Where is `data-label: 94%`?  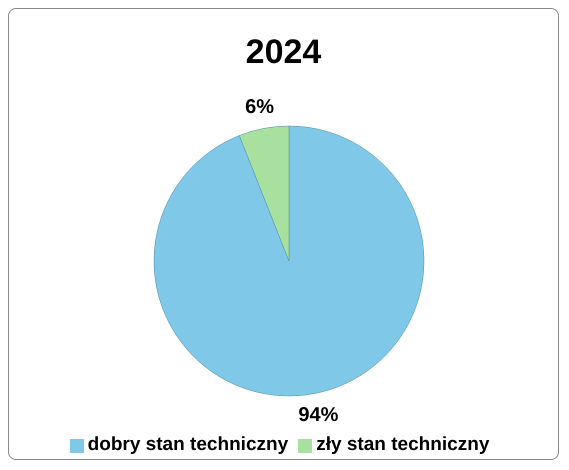
data-label: 94% is located at coordinates (318, 415).